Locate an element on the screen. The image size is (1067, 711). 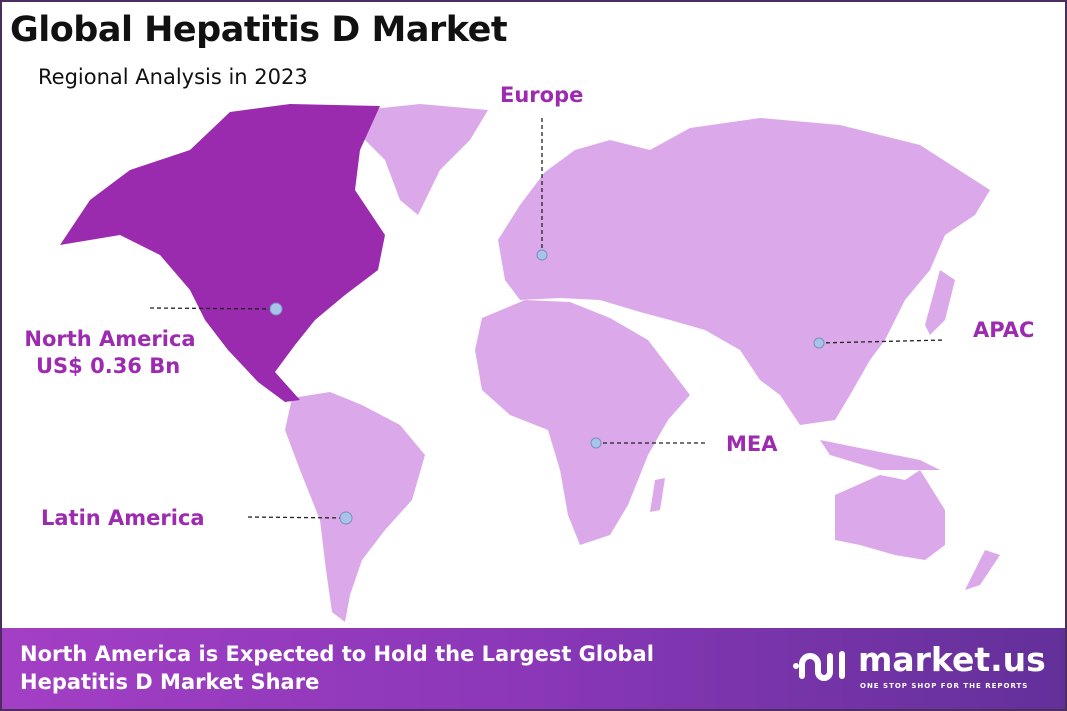
page-subtitle: Regional Analysis in 2023 is located at coordinates (173, 77).